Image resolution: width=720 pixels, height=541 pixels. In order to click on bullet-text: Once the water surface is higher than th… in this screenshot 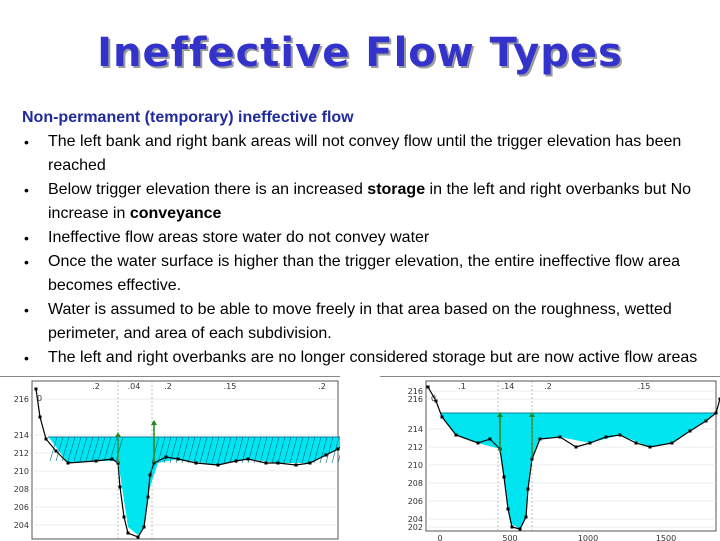, I will do `click(364, 273)`.